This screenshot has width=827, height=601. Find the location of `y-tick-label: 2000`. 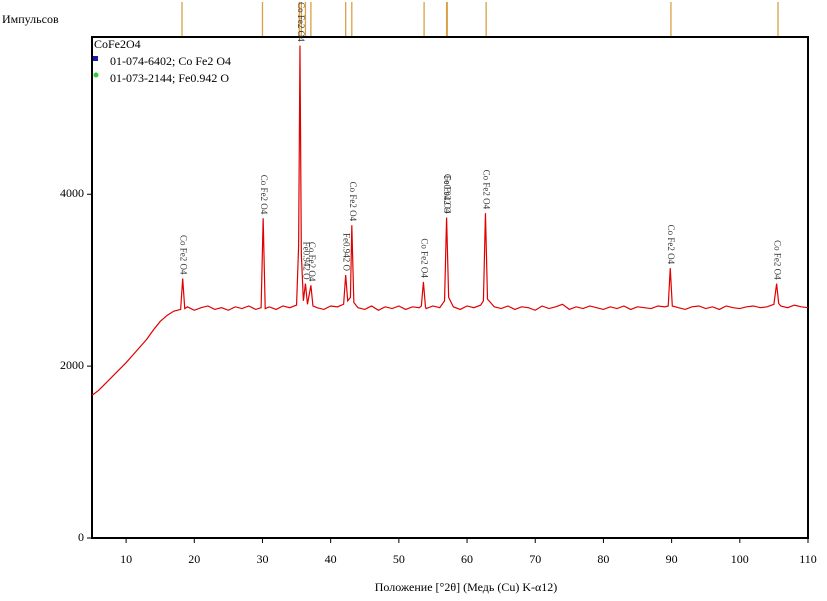

y-tick-label: 2000 is located at coordinates (72, 365).